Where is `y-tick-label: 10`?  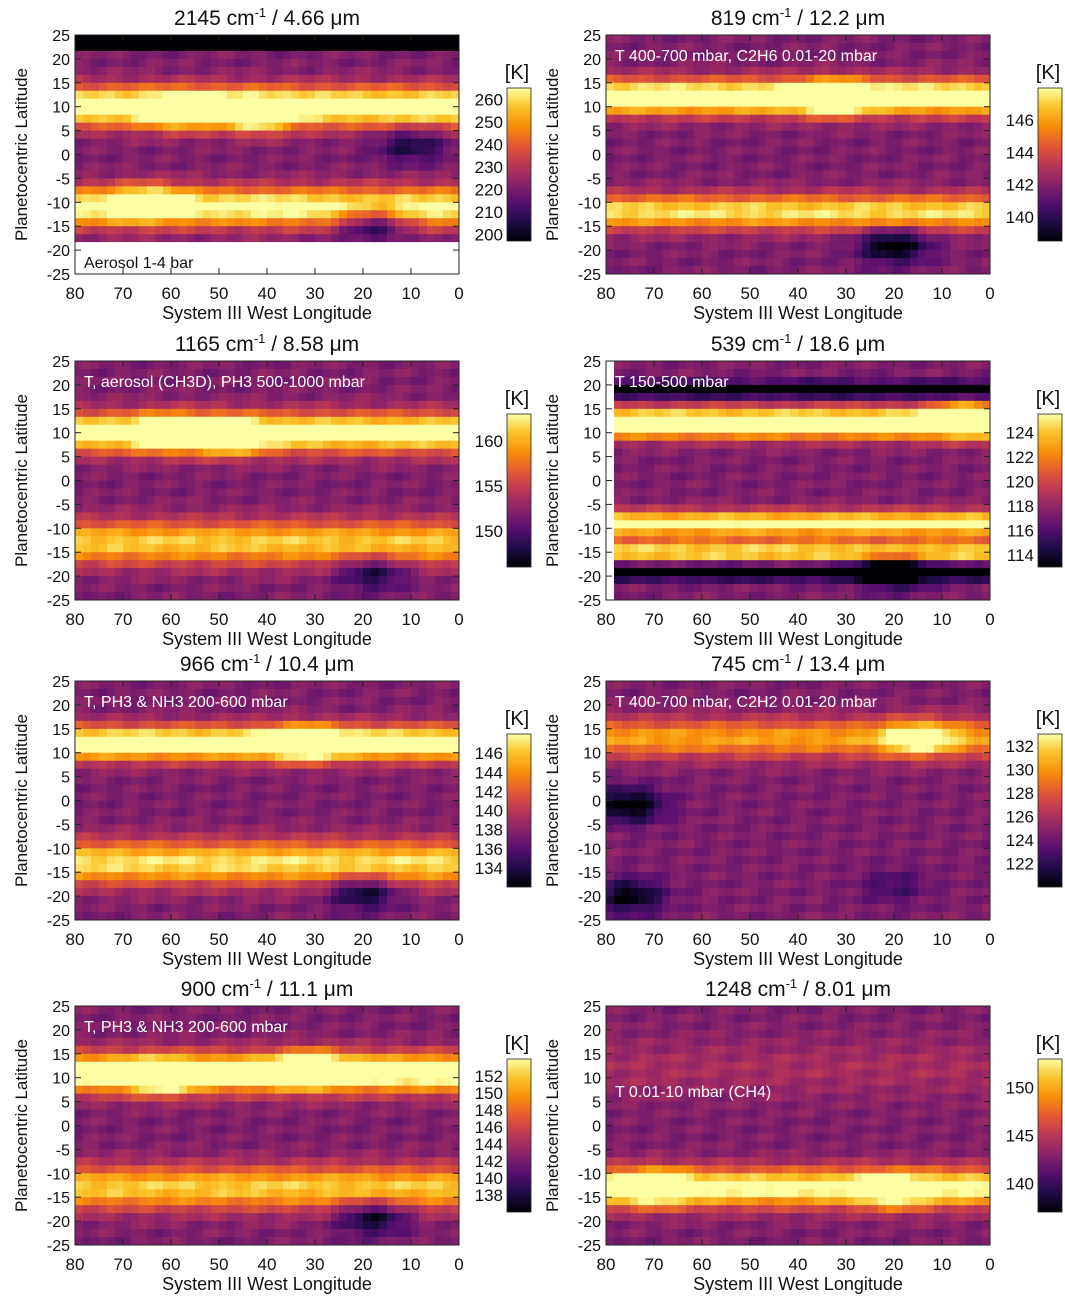 y-tick-label: 10 is located at coordinates (61, 108).